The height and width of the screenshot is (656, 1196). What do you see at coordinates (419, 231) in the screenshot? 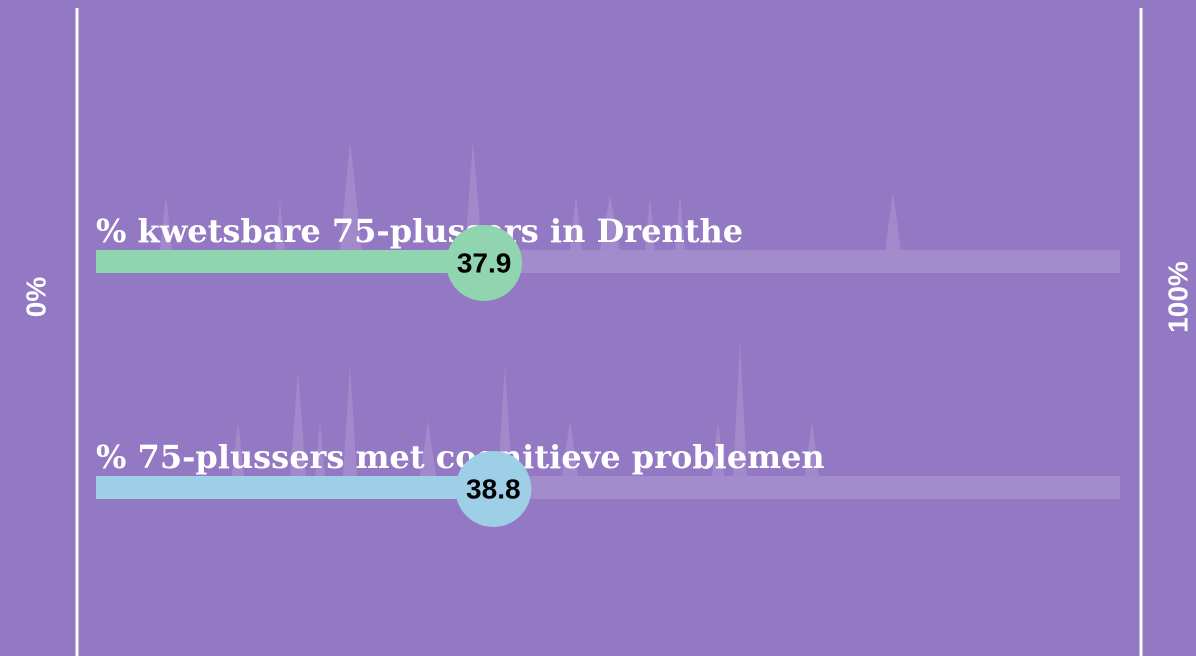
I see `bar-label: % kwetsbare 75-plussers in Drenthe` at bounding box center [419, 231].